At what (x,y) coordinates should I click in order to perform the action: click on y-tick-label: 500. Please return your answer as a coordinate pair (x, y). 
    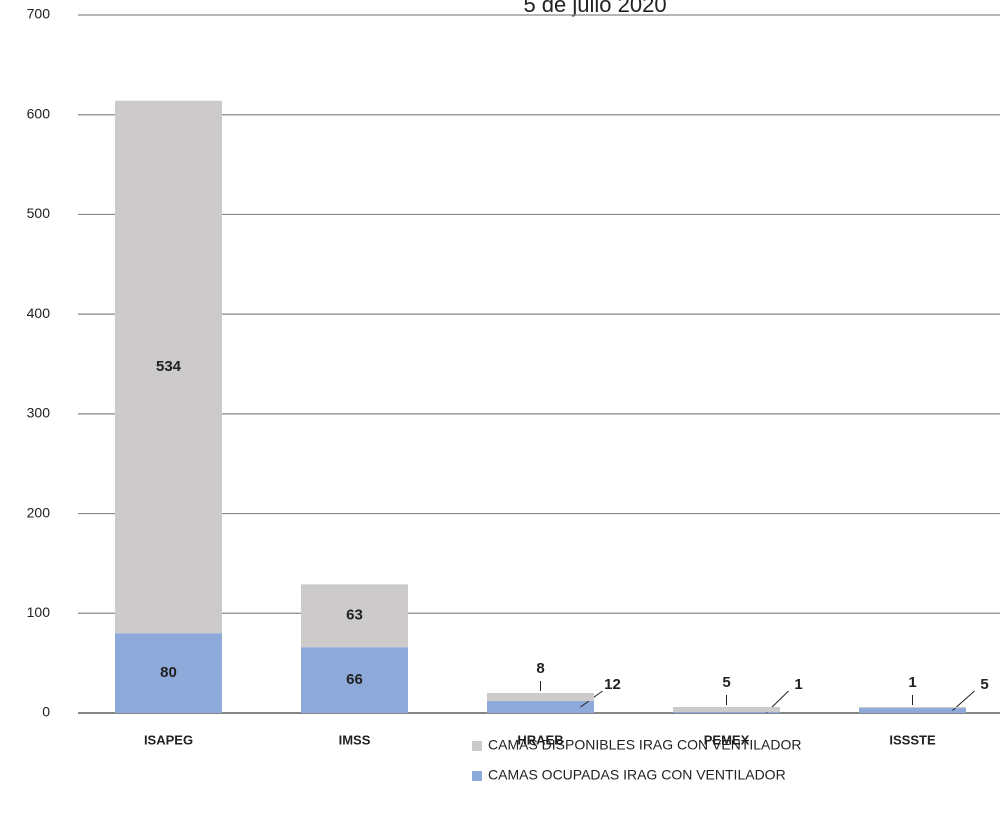
    Looking at the image, I should click on (39, 213).